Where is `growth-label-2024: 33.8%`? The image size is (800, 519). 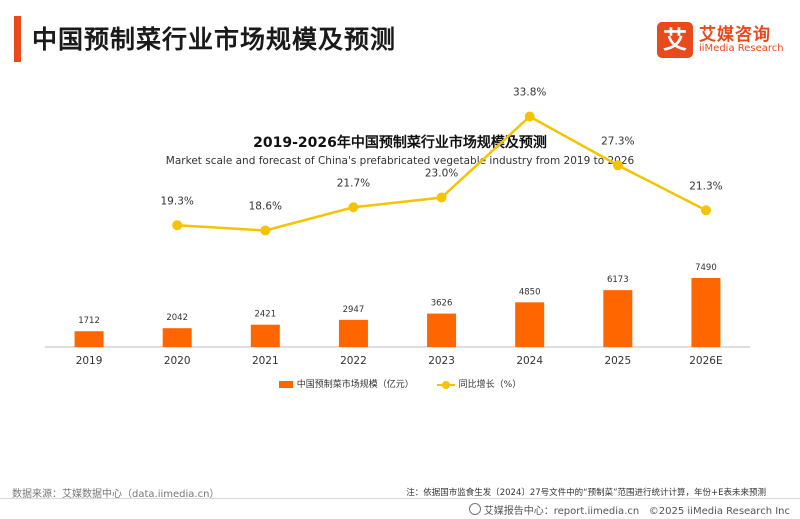
growth-label-2024: 33.8% is located at coordinates (529, 93).